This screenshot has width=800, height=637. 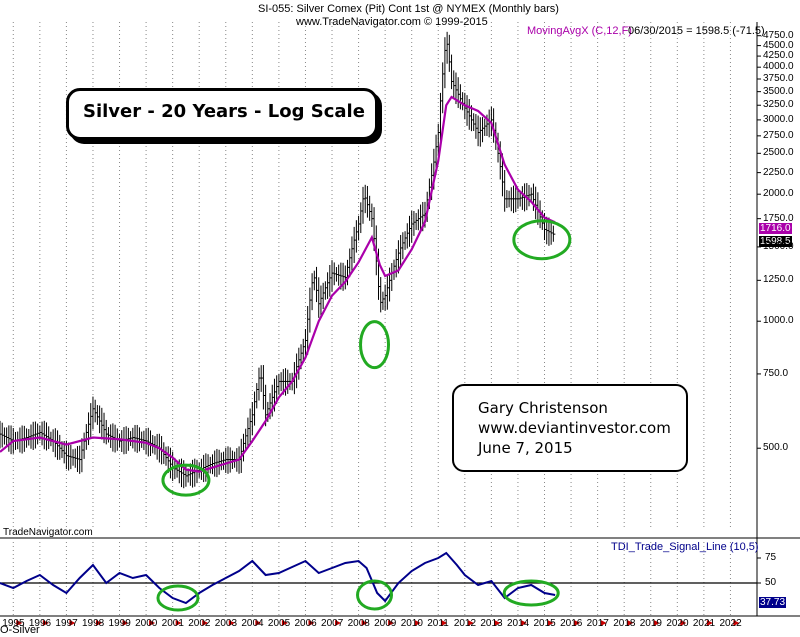 I want to click on year-tick-label: 2017, so click(x=597, y=623).